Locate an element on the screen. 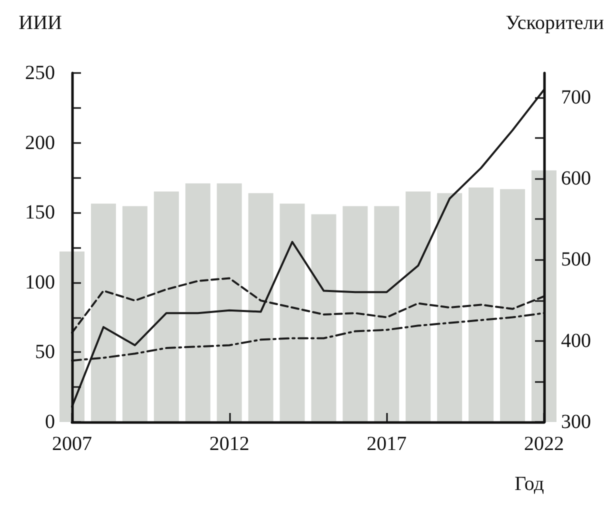  x-axis-title: Год is located at coordinates (529, 484).